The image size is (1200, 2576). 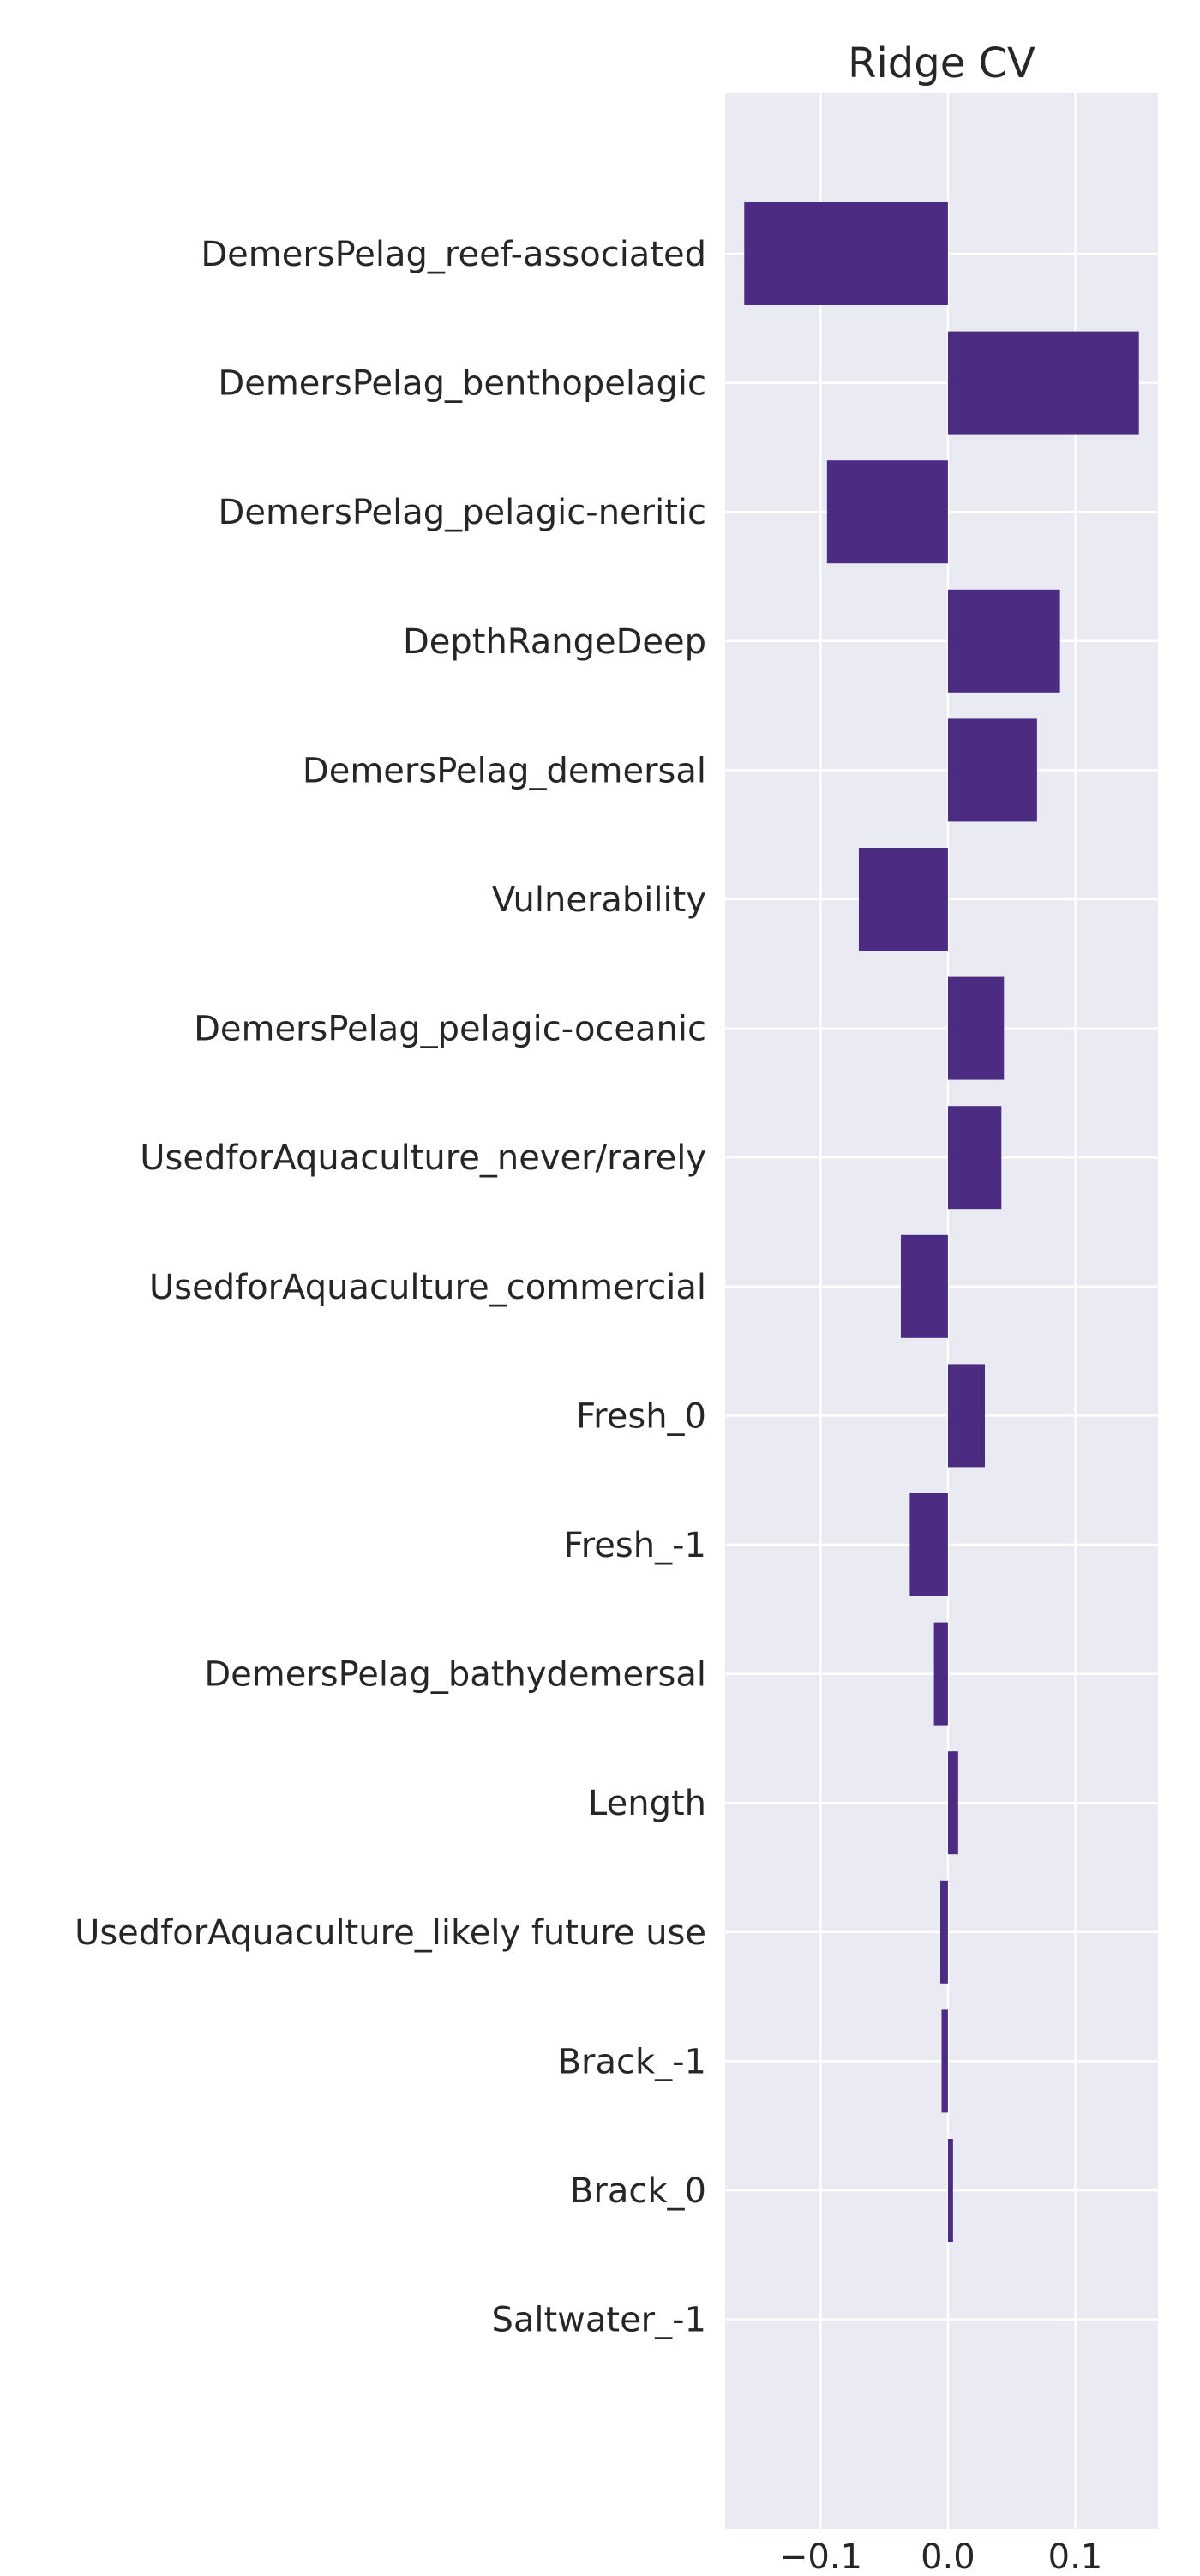 I want to click on x-tick-labels: −0.1 0.0 0.1, so click(x=941, y=2556).